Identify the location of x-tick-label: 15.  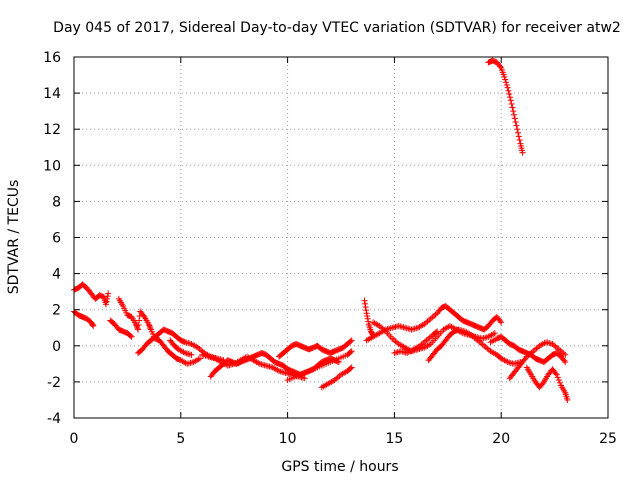
(394, 439).